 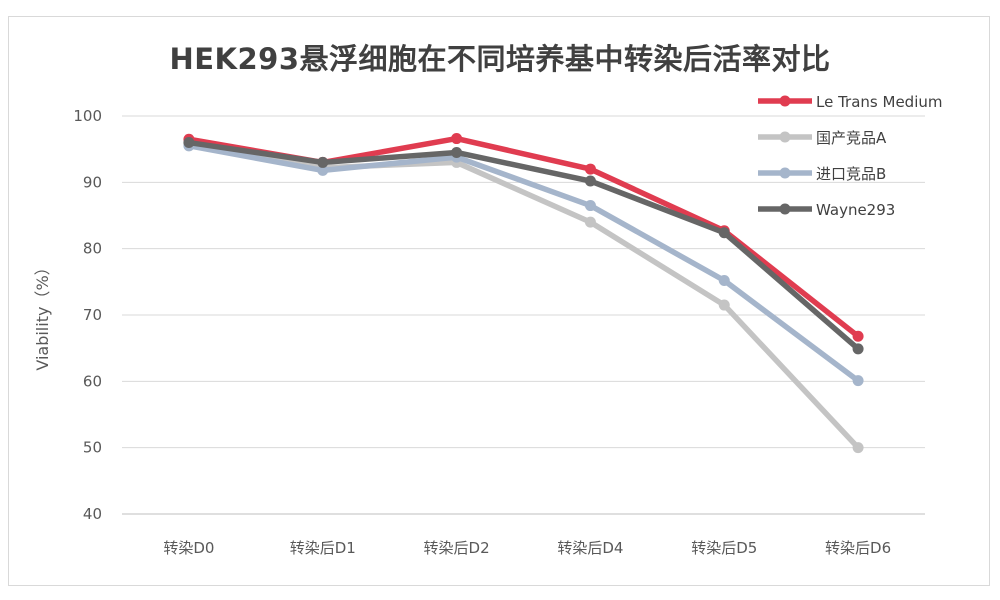 What do you see at coordinates (42, 314) in the screenshot?
I see `y-axis-title: Viability（%）` at bounding box center [42, 314].